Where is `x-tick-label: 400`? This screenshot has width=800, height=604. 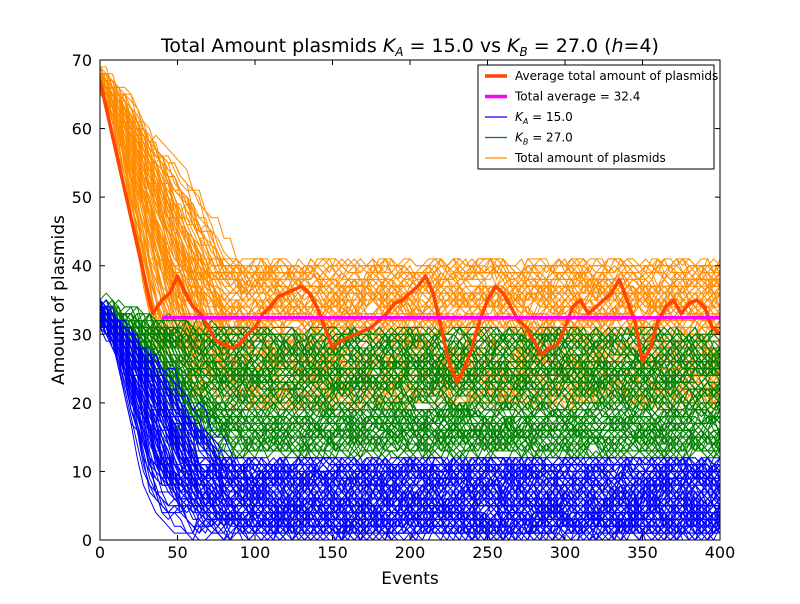 x-tick-label: 400 is located at coordinates (720, 552).